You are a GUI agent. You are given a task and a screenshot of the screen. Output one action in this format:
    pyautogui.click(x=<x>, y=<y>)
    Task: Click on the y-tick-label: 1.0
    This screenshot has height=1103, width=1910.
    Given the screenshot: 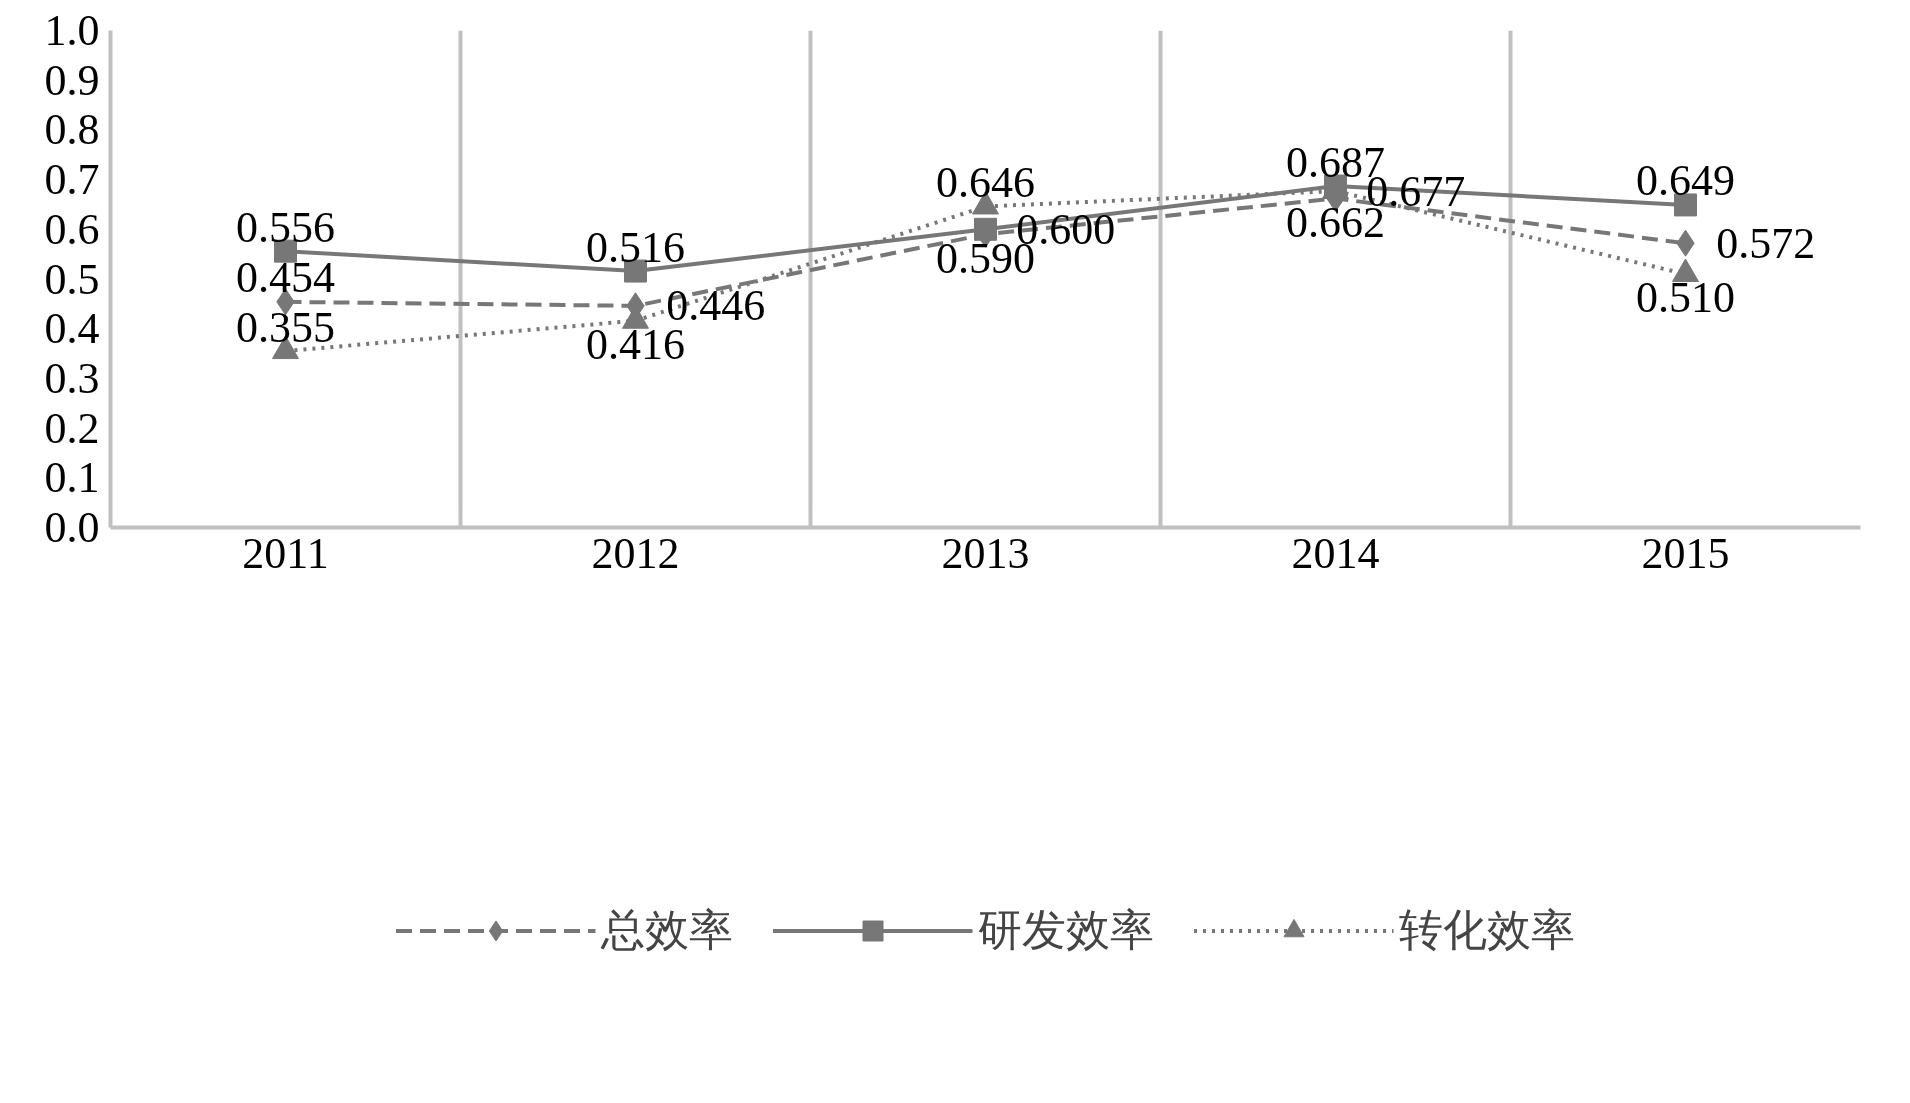 What is the action you would take?
    pyautogui.click(x=72, y=30)
    